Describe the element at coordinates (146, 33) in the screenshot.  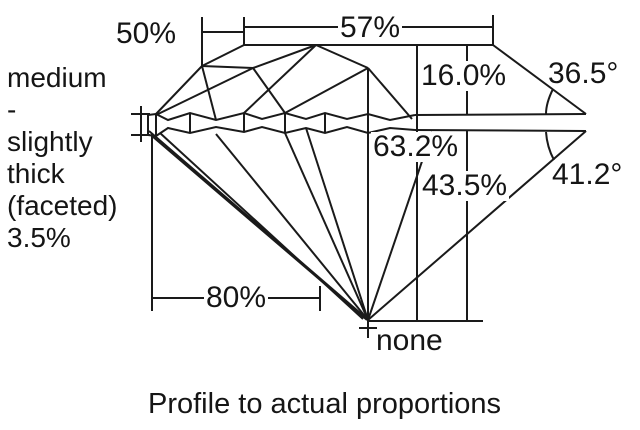
I see `star-length-label: 50%` at that location.